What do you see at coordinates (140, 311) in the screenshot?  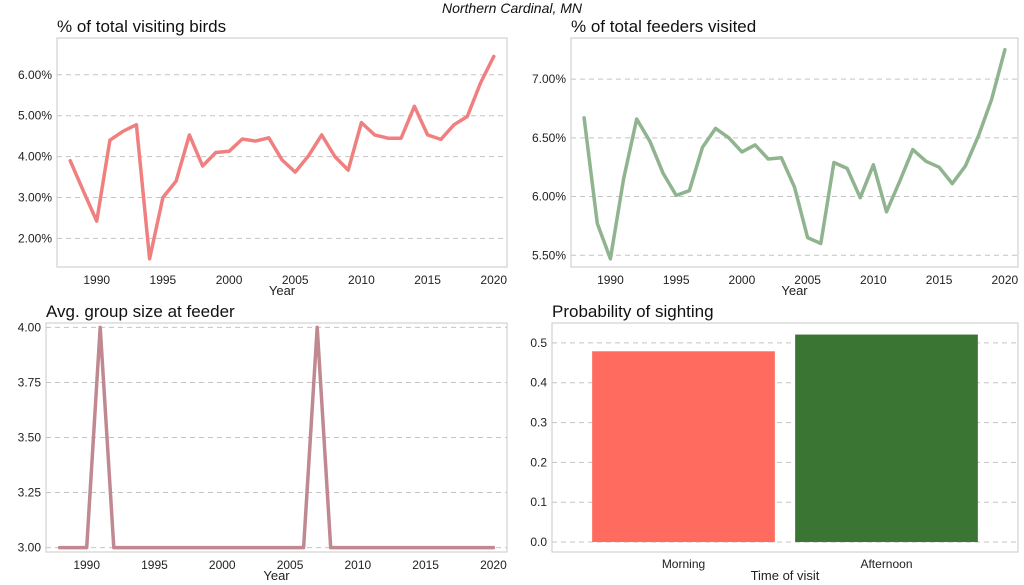 I see `panel-title-group-size: Avg. group size at feeder` at bounding box center [140, 311].